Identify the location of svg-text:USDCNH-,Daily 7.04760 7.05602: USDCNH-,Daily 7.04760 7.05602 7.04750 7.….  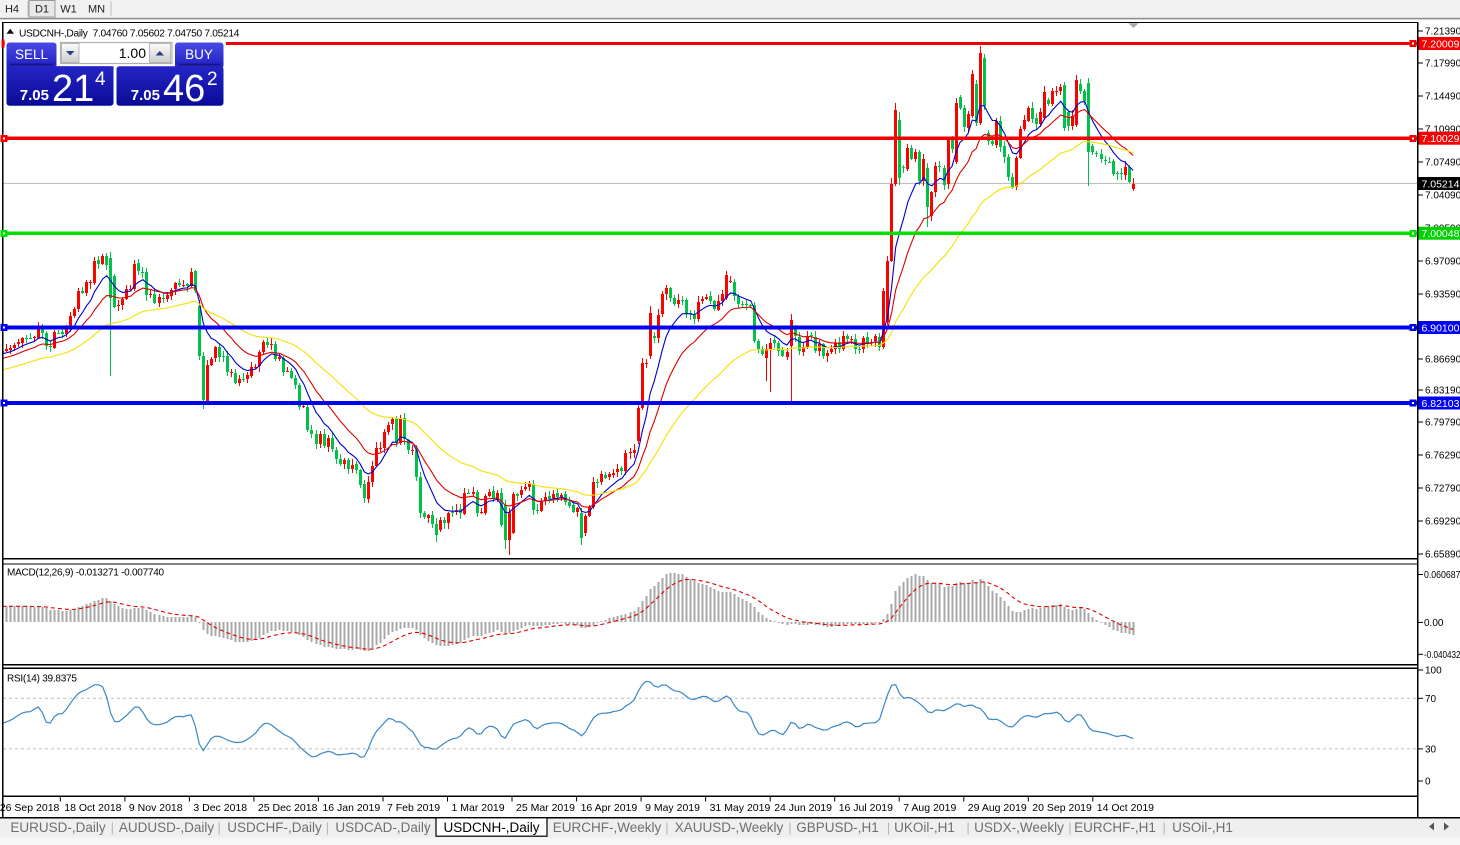
(129, 34).